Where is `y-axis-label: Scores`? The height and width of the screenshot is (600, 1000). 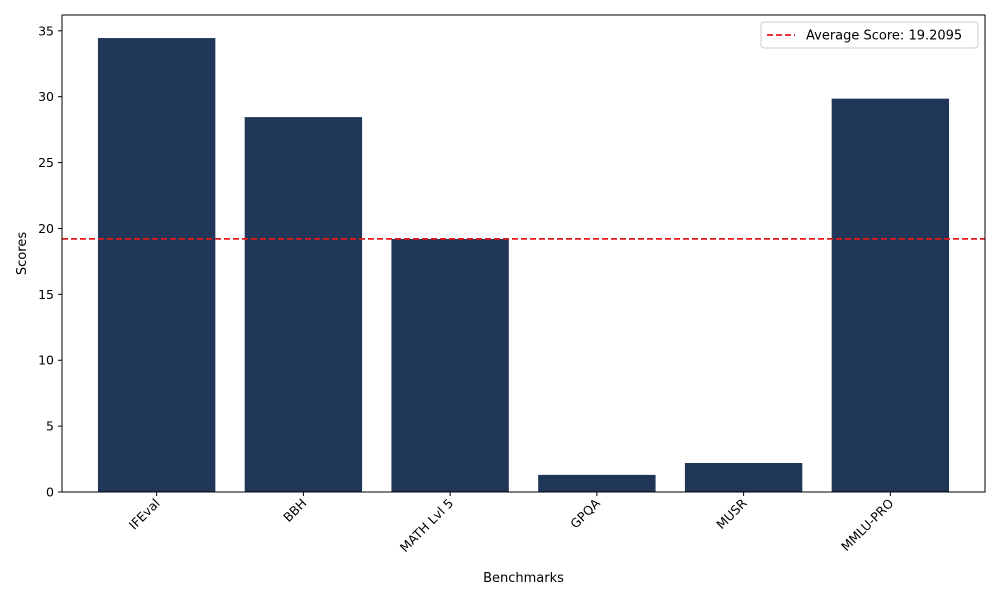
y-axis-label: Scores is located at coordinates (22, 253).